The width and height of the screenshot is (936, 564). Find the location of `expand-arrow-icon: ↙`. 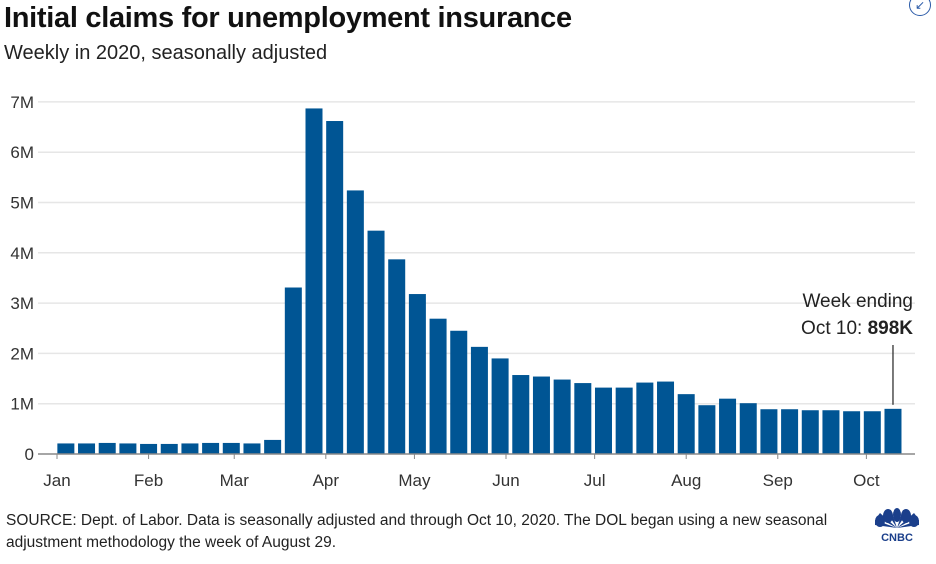

expand-arrow-icon: ↙ is located at coordinates (920, 8).